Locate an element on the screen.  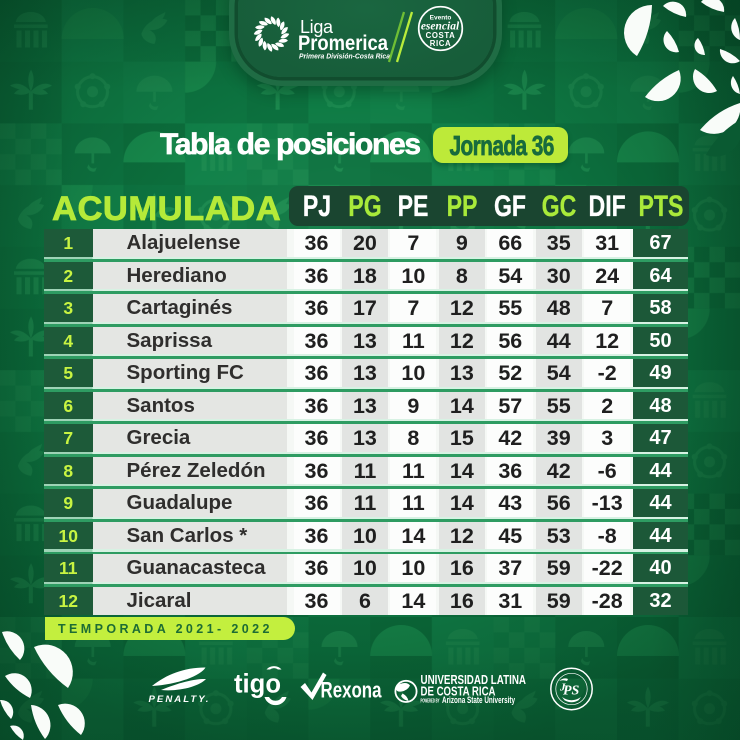
svg-text: Liga is located at coordinates (317, 27).